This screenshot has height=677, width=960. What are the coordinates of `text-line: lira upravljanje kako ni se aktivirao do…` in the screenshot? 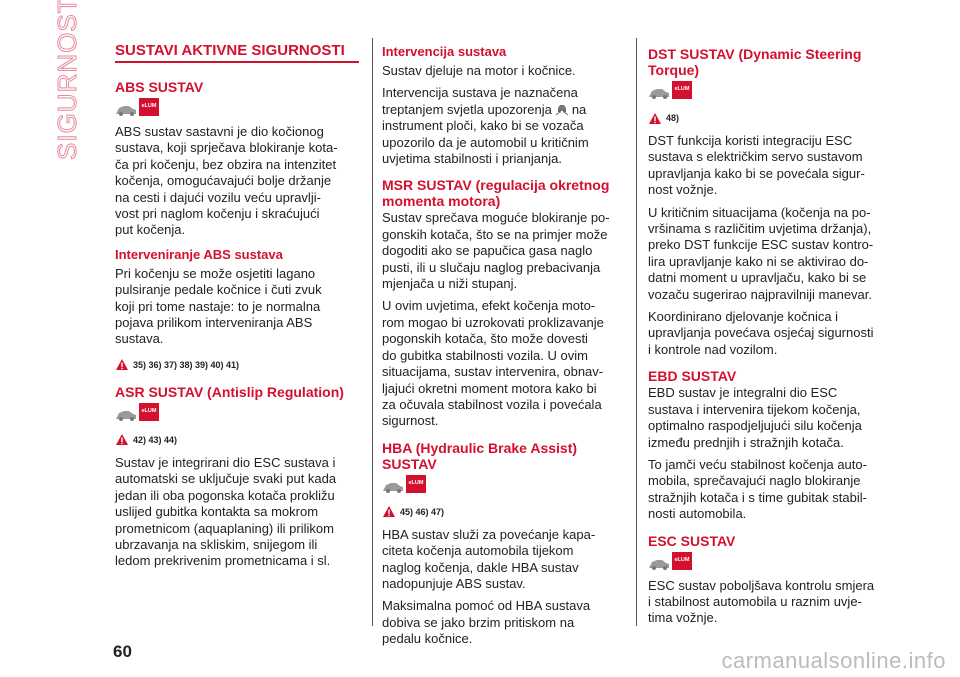 It's located at (758, 261).